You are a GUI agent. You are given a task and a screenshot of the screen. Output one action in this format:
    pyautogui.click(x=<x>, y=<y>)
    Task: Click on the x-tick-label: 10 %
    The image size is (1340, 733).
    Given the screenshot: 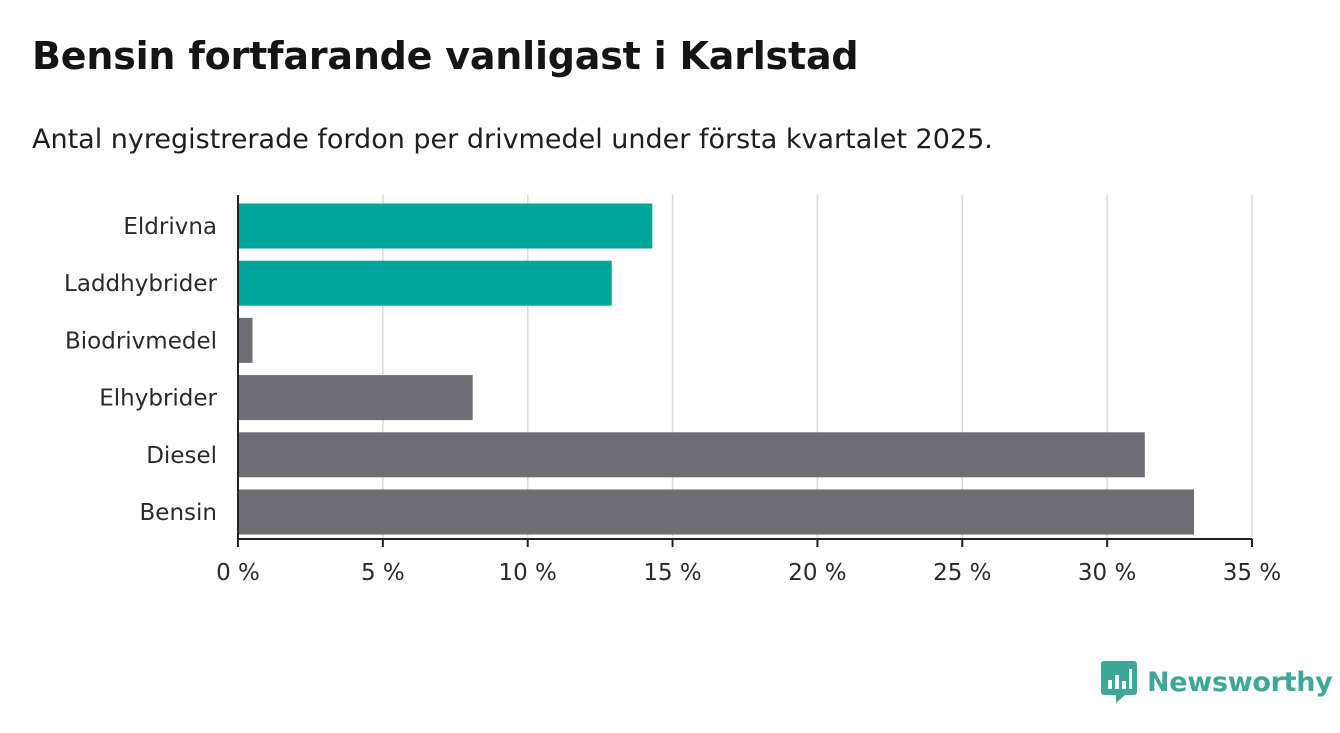 What is the action you would take?
    pyautogui.click(x=527, y=573)
    